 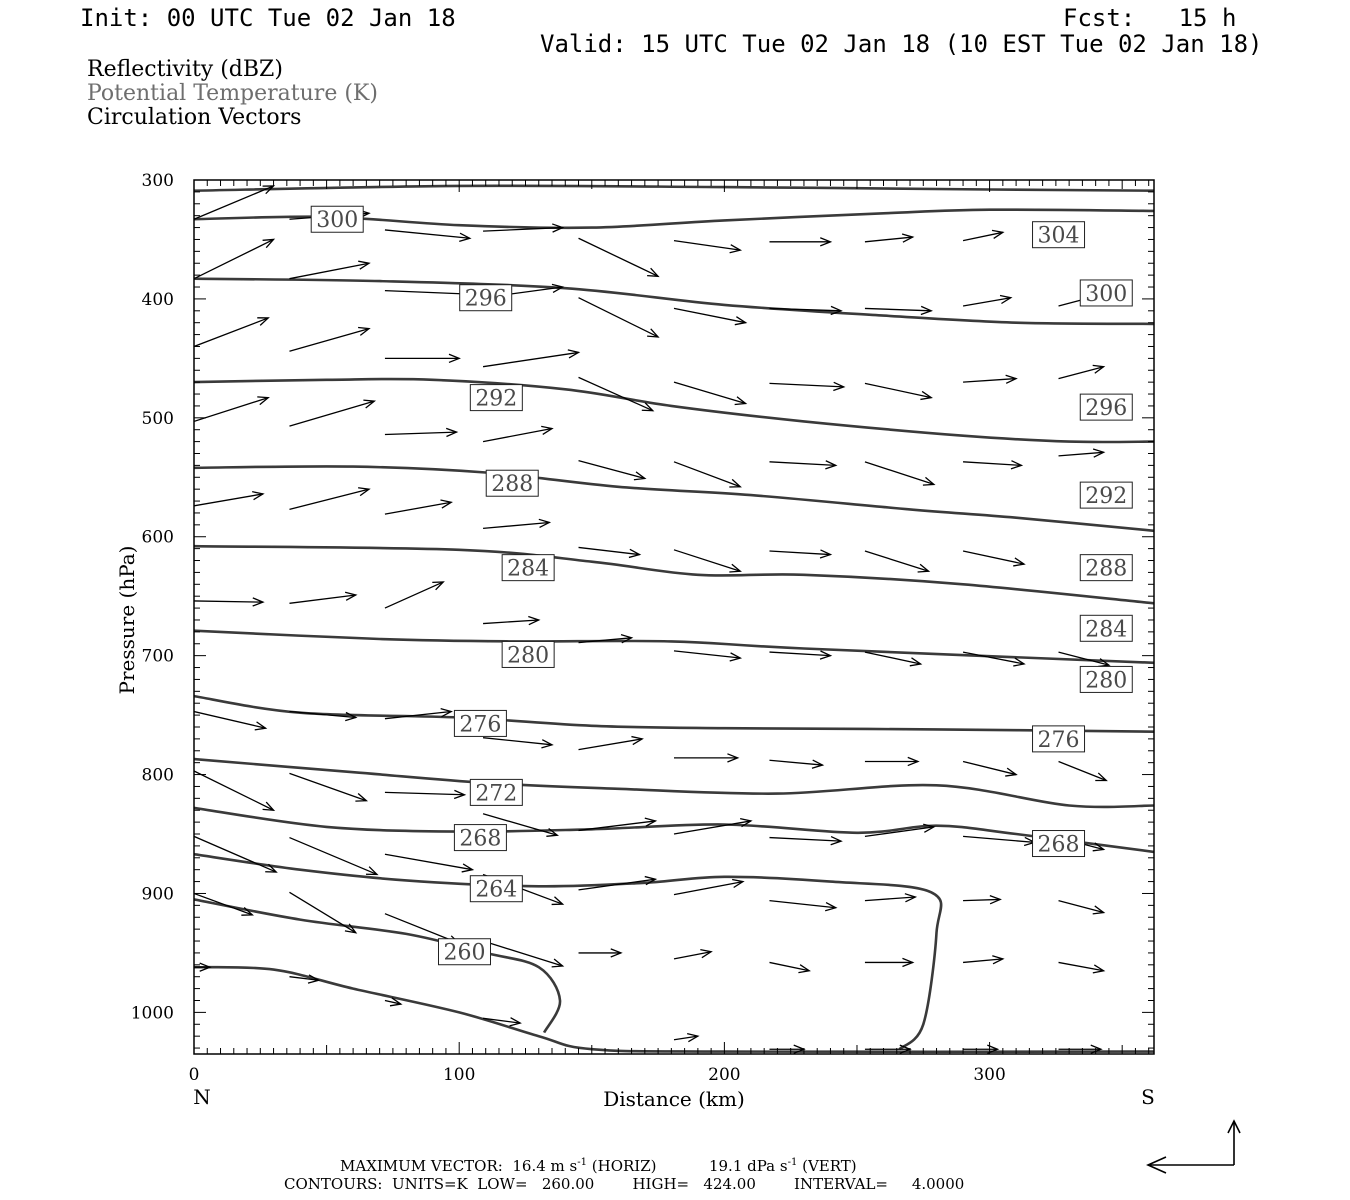 What do you see at coordinates (829, 1166) in the screenshot?
I see `max-vert-tag: (VERT)` at bounding box center [829, 1166].